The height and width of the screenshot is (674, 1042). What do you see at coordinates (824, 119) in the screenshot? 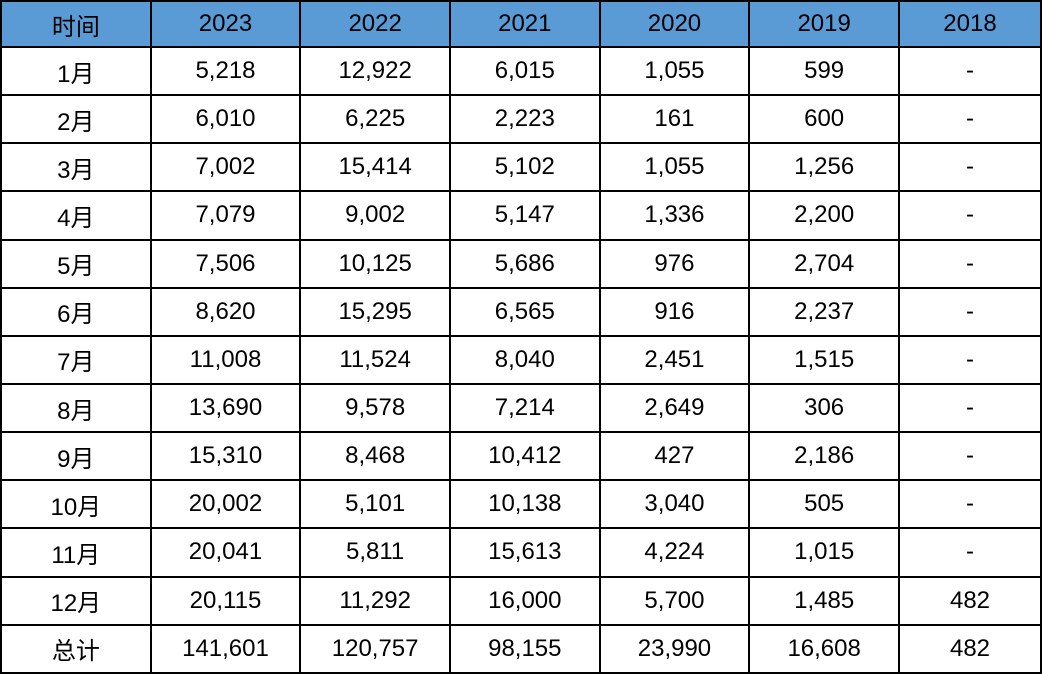
I see `value-cell: 600` at bounding box center [824, 119].